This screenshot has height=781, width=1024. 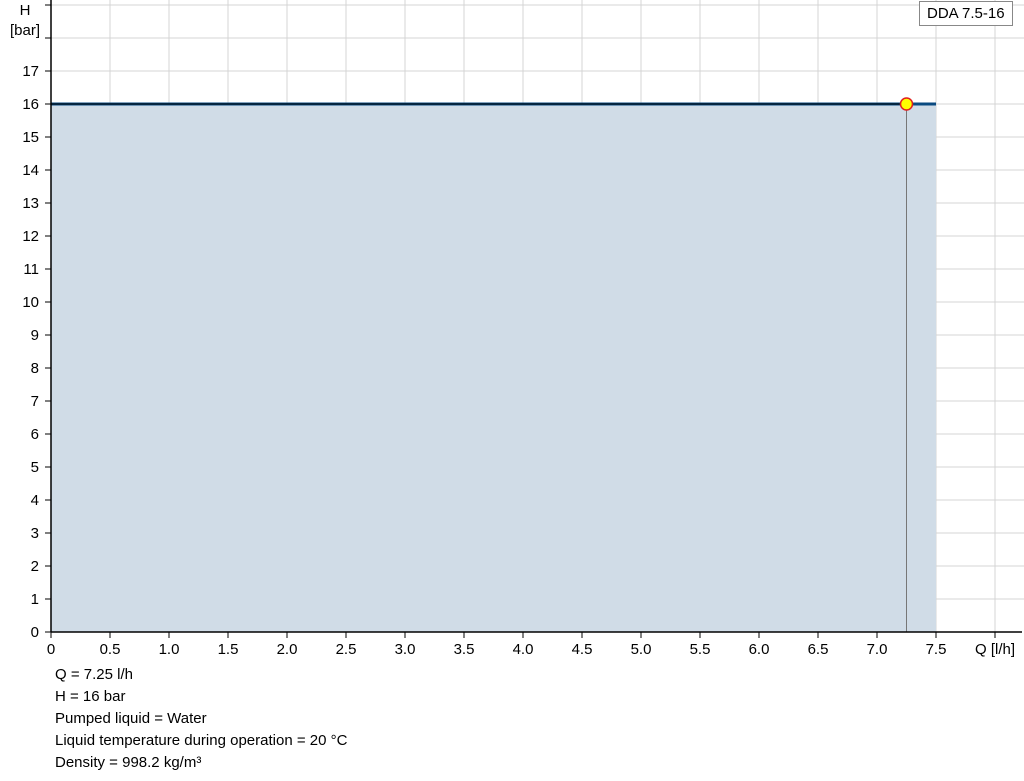 What do you see at coordinates (464, 649) in the screenshot?
I see `x-tick-label: 3.5` at bounding box center [464, 649].